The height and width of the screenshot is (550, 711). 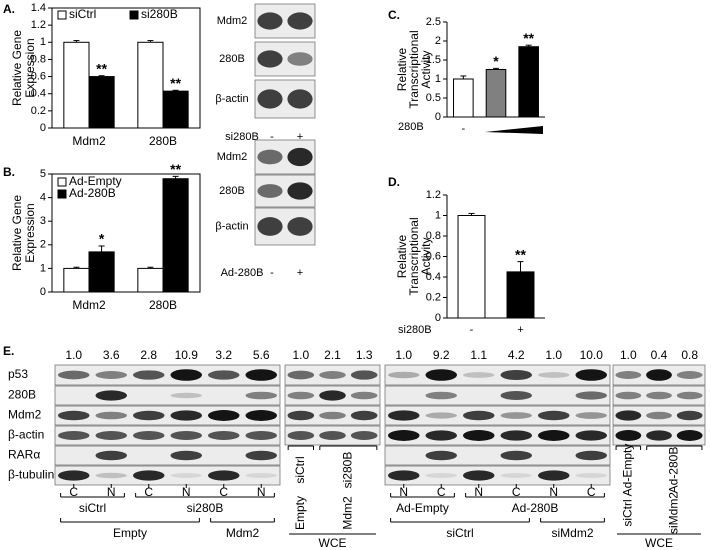 What do you see at coordinates (300, 273) in the screenshot?
I see `blot-lane: +` at bounding box center [300, 273].